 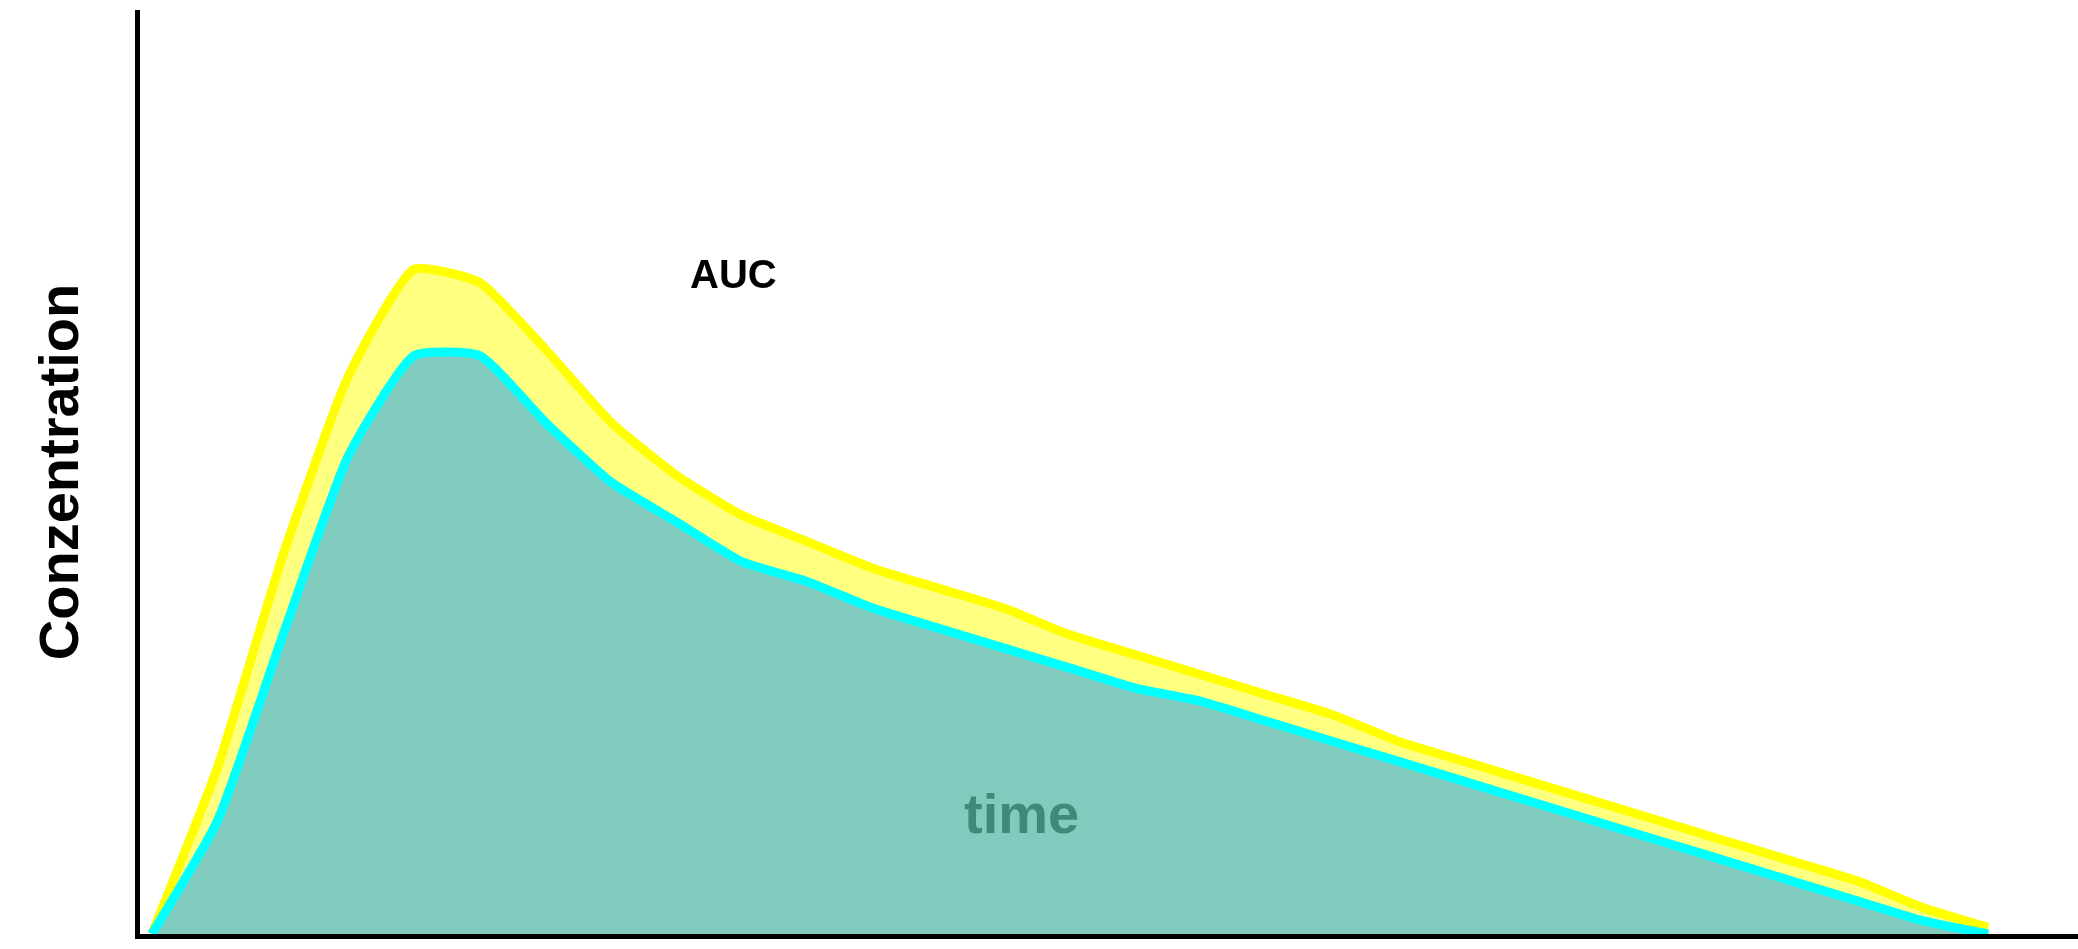 I want to click on x-axis-title: time, so click(x=1022, y=813).